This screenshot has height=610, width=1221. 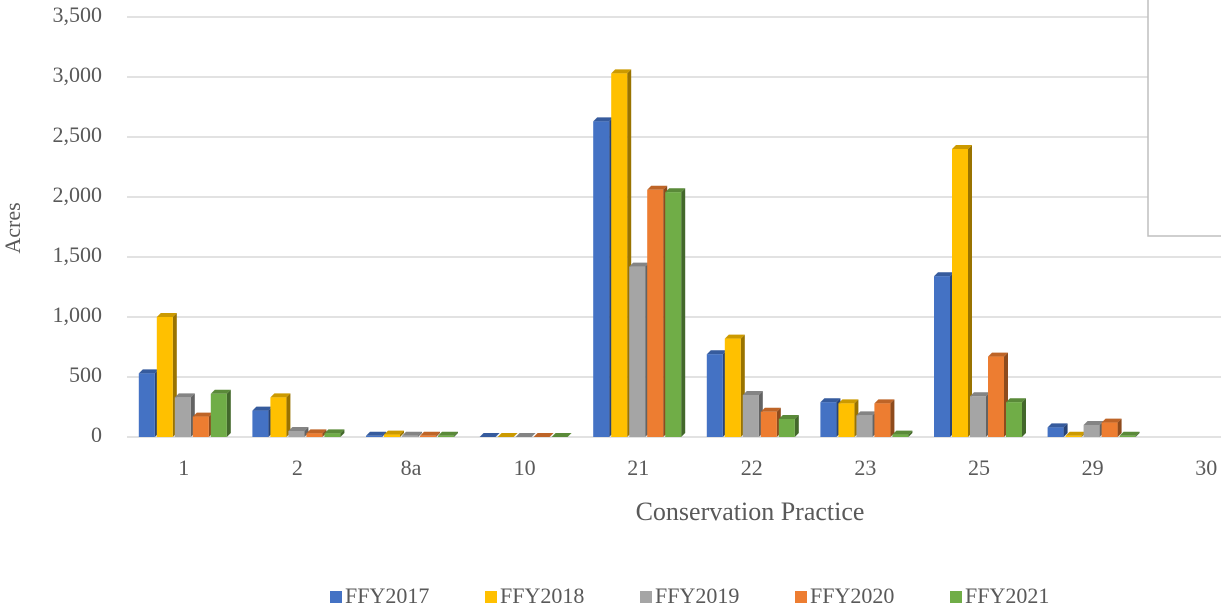 What do you see at coordinates (852, 595) in the screenshot?
I see `legend-label: FFY2020` at bounding box center [852, 595].